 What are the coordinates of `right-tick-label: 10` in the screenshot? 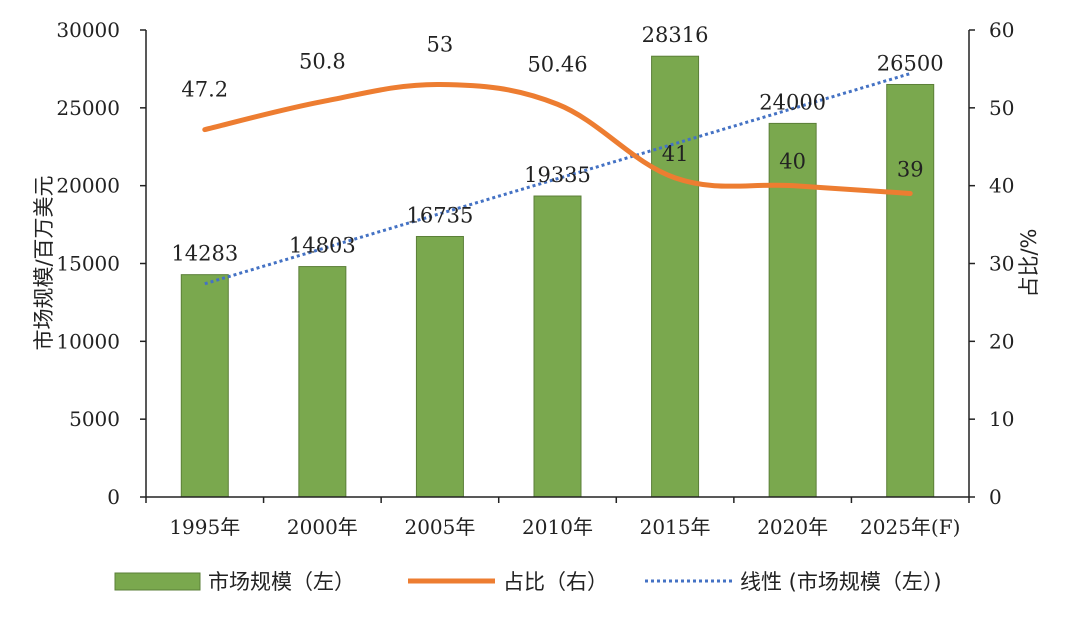 It's located at (1001, 419).